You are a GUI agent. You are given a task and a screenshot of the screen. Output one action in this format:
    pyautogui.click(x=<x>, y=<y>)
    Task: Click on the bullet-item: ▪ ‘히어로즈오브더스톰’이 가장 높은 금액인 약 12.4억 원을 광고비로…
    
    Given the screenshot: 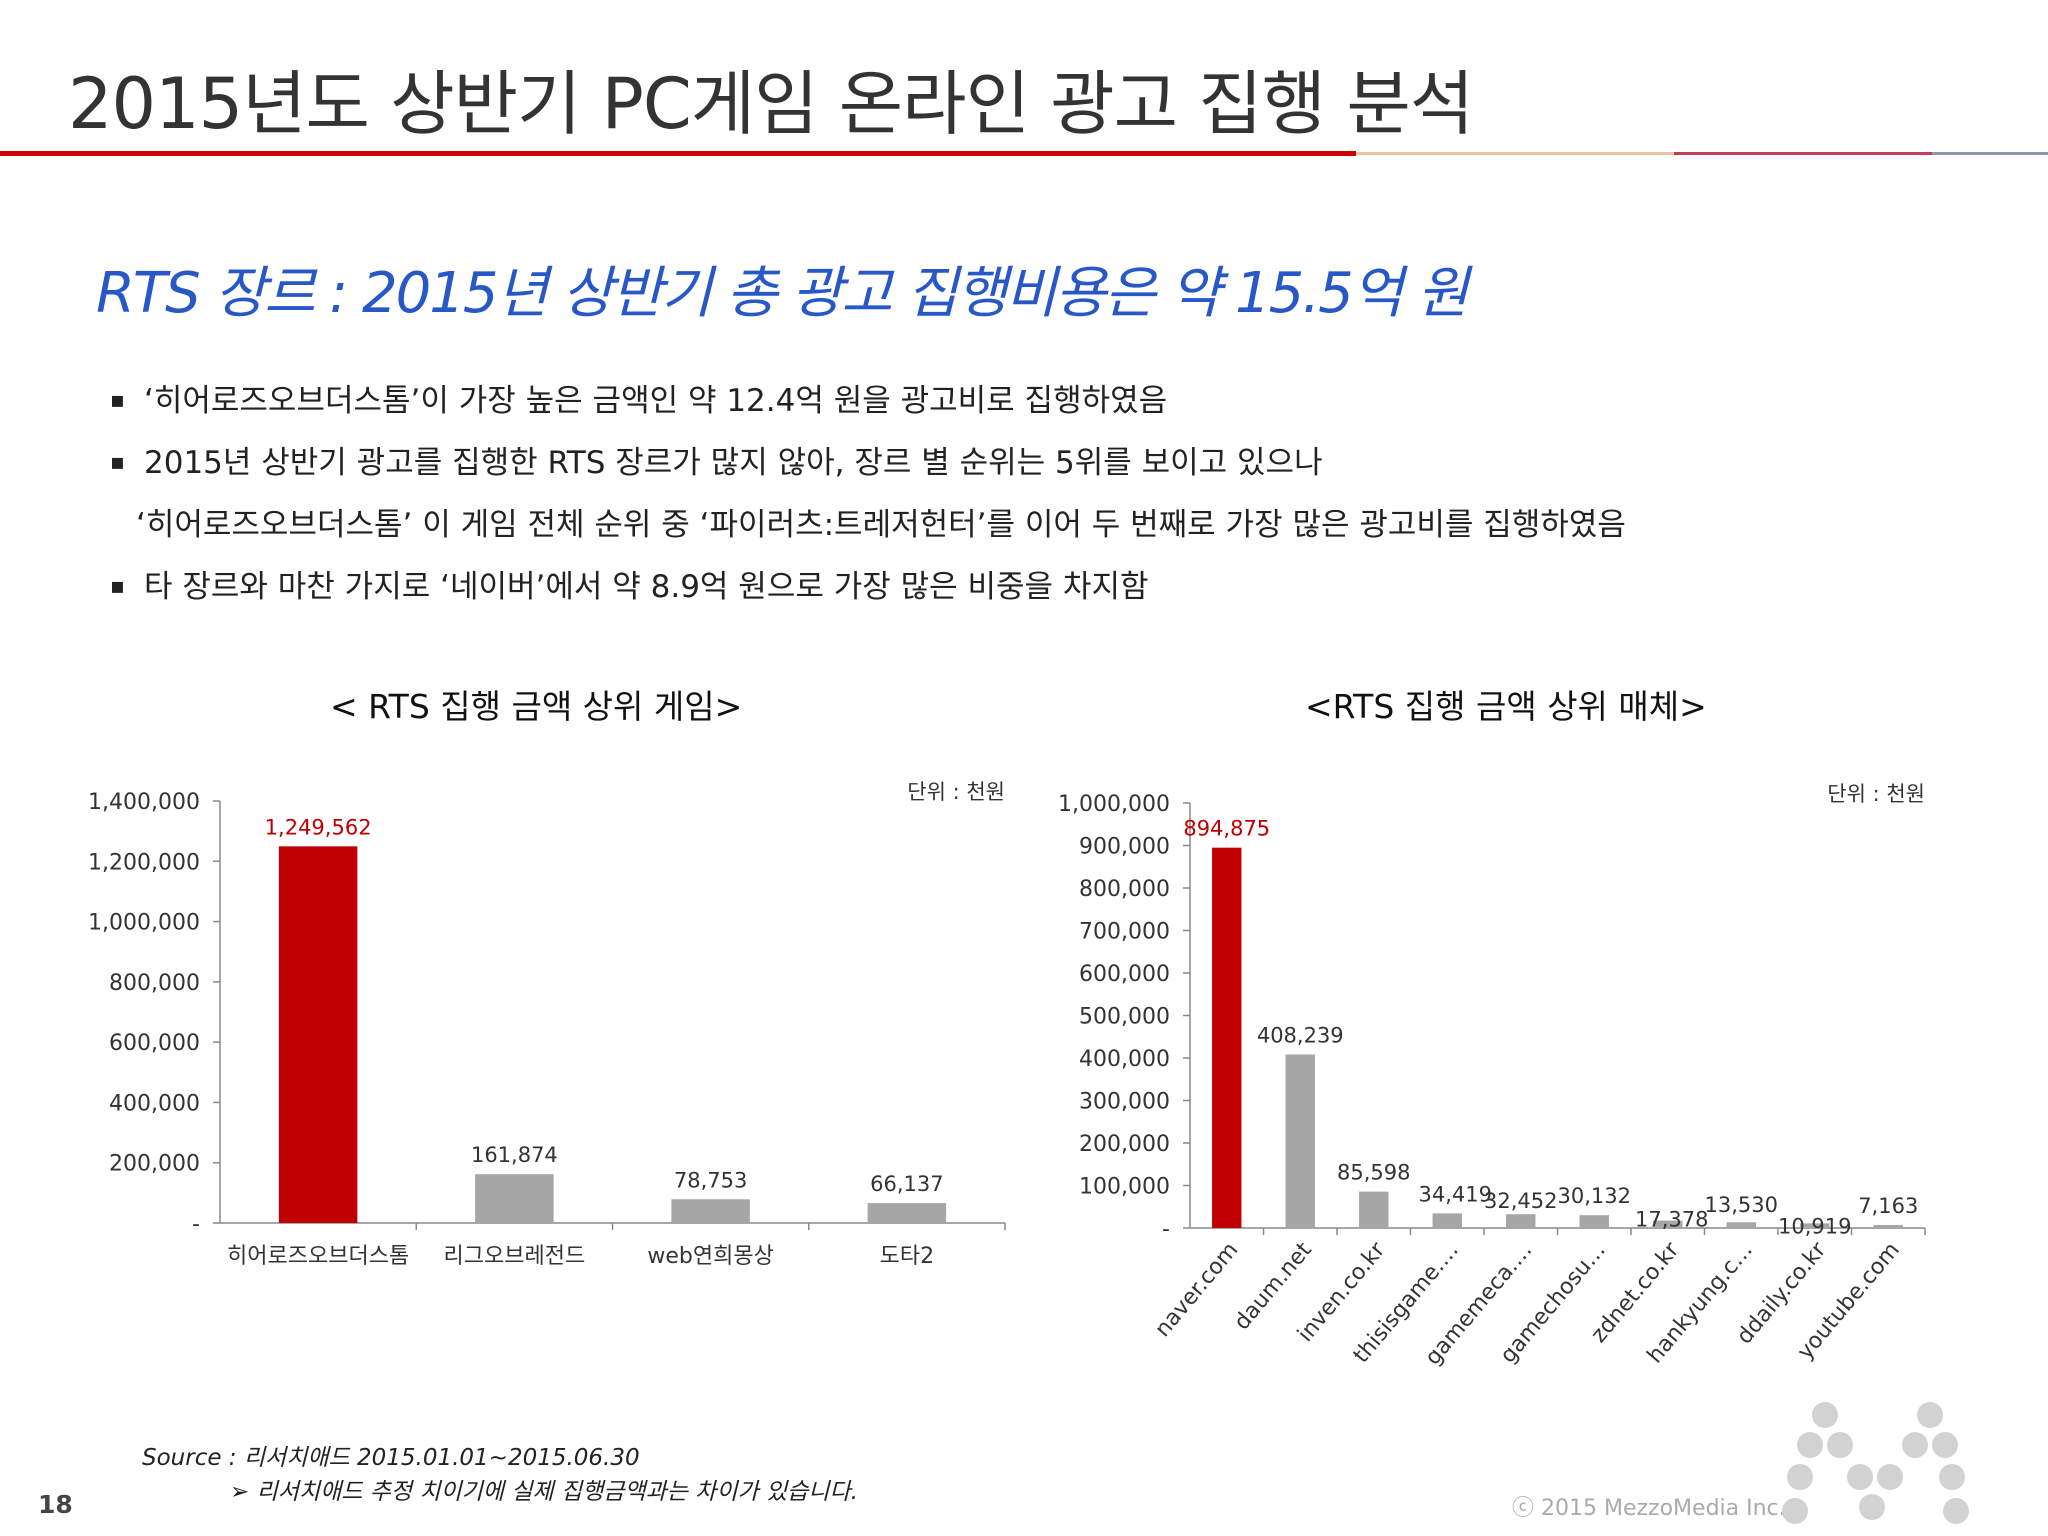 What is the action you would take?
    pyautogui.click(x=1048, y=401)
    